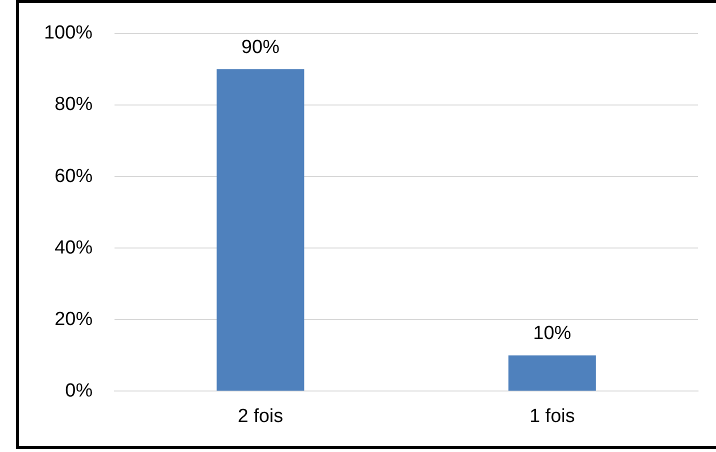  Describe the element at coordinates (73, 319) in the screenshot. I see `y-tick-label: 20%` at that location.